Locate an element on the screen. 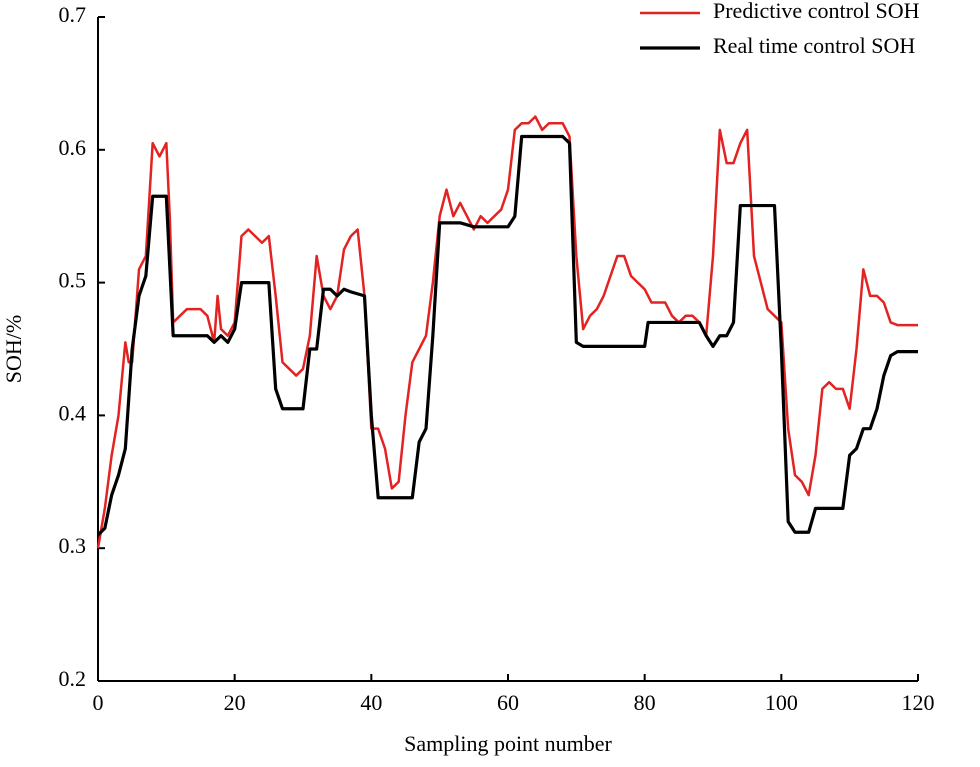  y-tick-label: 0.7 is located at coordinates (73, 14).